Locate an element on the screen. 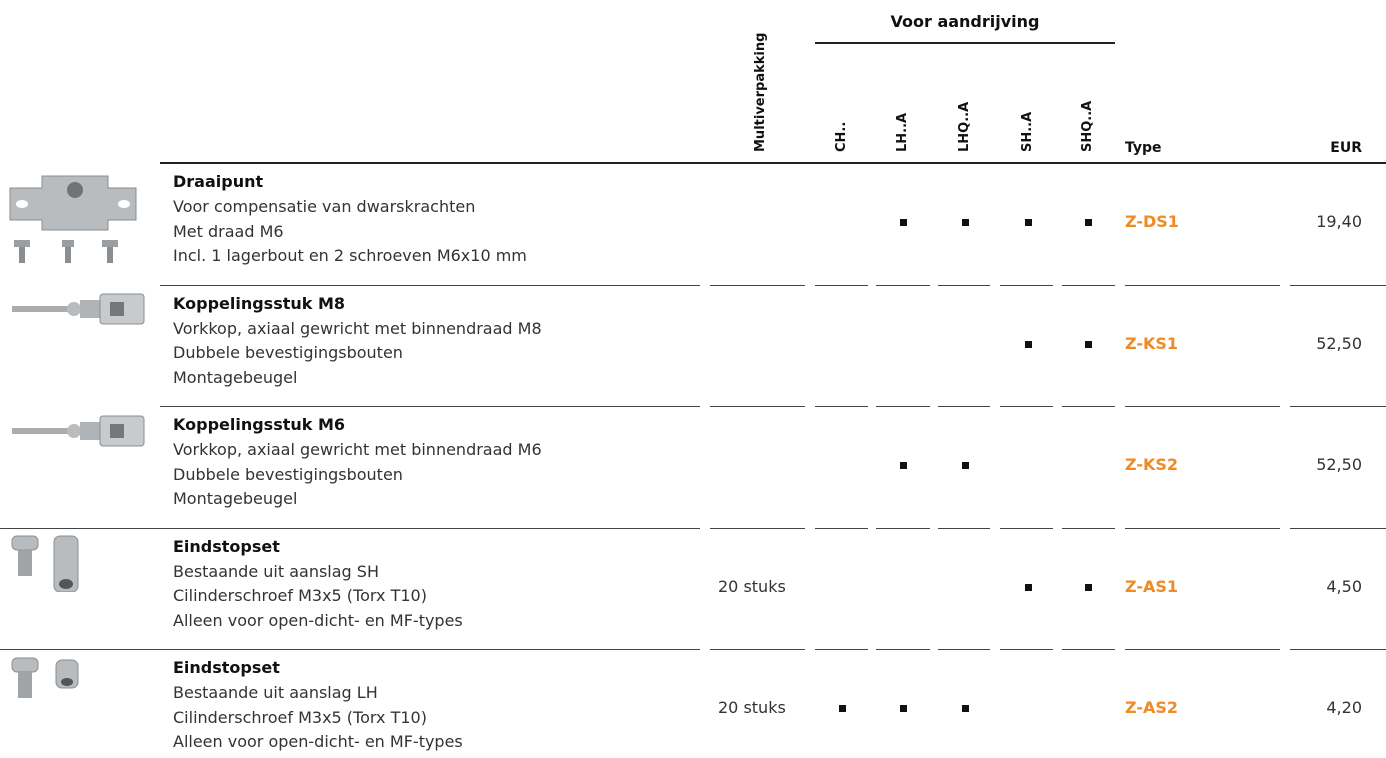  drive-header: CH.. is located at coordinates (841, 136).